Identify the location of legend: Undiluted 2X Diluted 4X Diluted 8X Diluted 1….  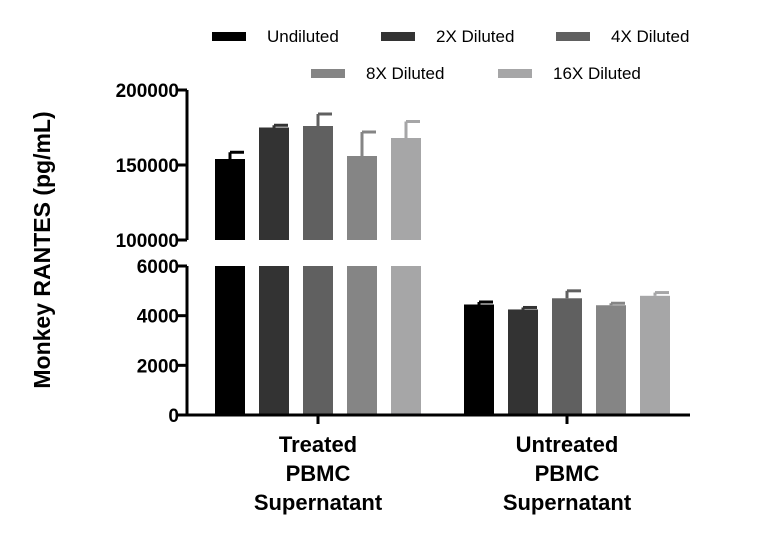
(450, 55).